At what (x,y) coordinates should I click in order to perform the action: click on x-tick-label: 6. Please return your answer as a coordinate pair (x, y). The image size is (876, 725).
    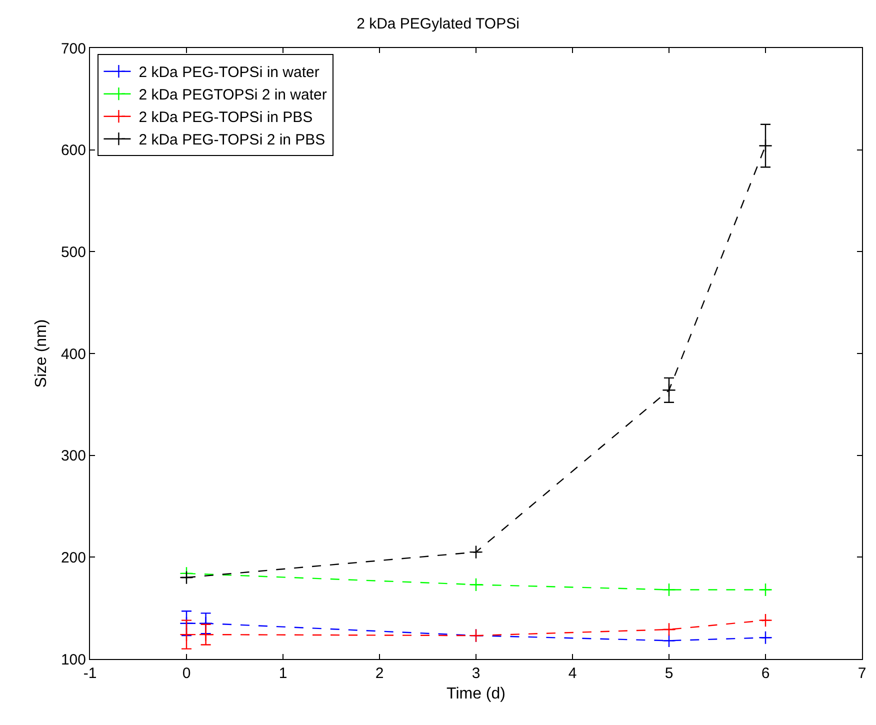
    Looking at the image, I should click on (765, 673).